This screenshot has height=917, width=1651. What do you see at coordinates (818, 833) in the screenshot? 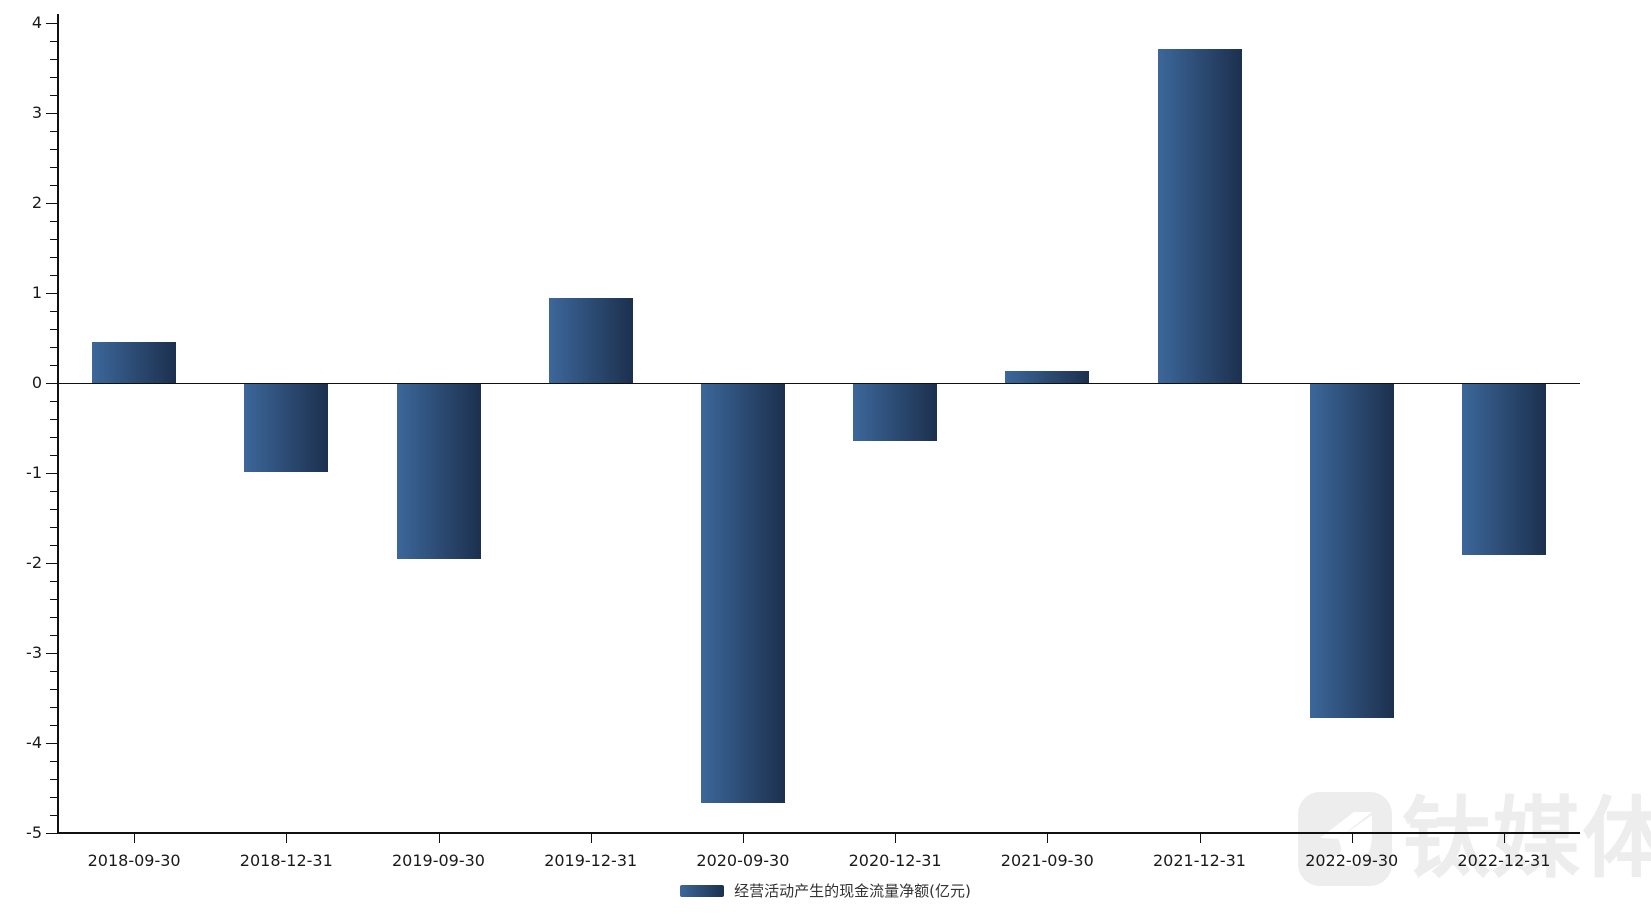
I see `x-axis-line` at bounding box center [818, 833].